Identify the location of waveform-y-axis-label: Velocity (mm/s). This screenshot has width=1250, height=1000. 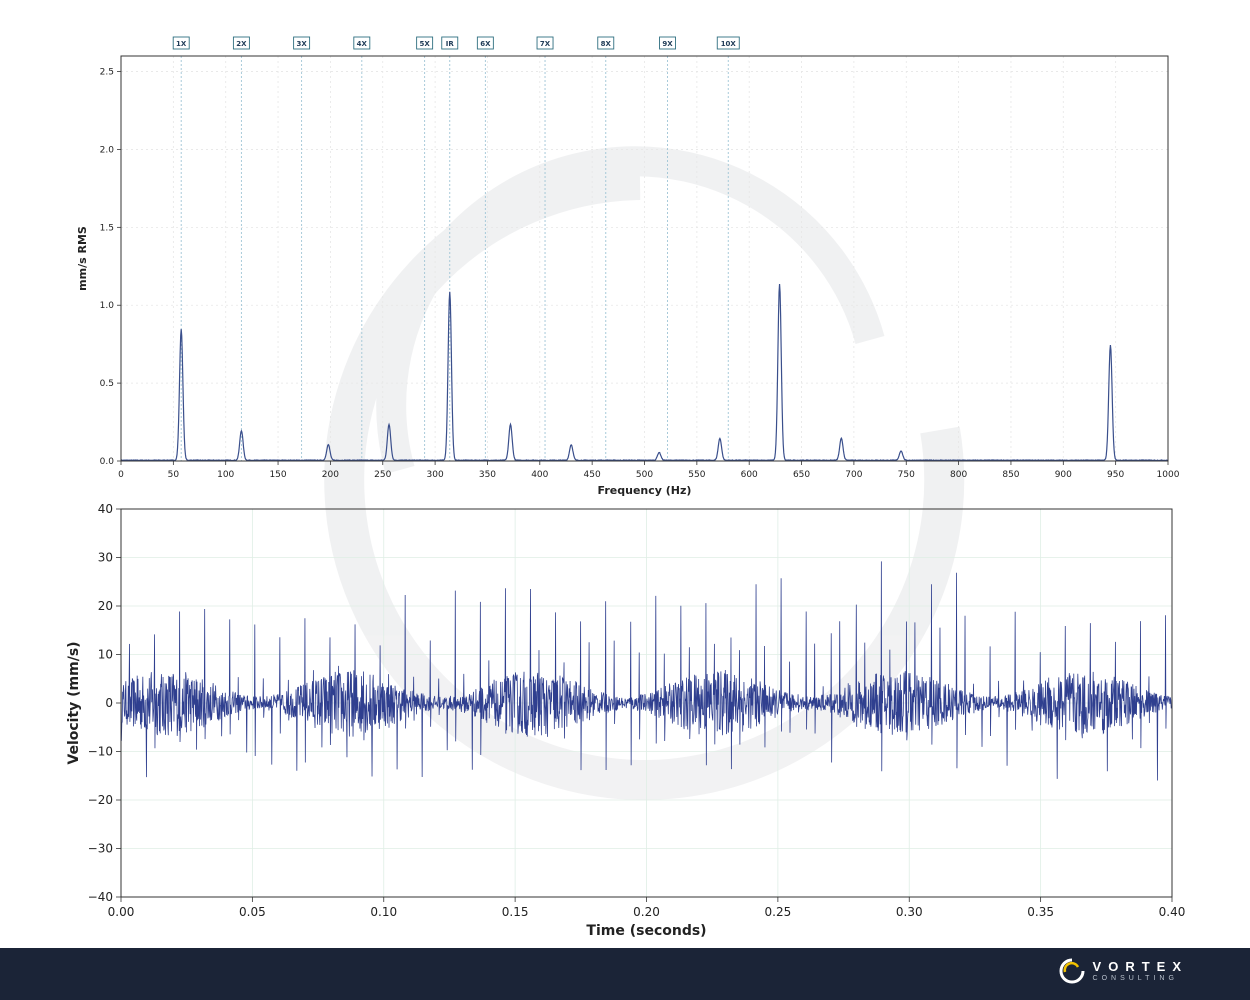
(74, 702).